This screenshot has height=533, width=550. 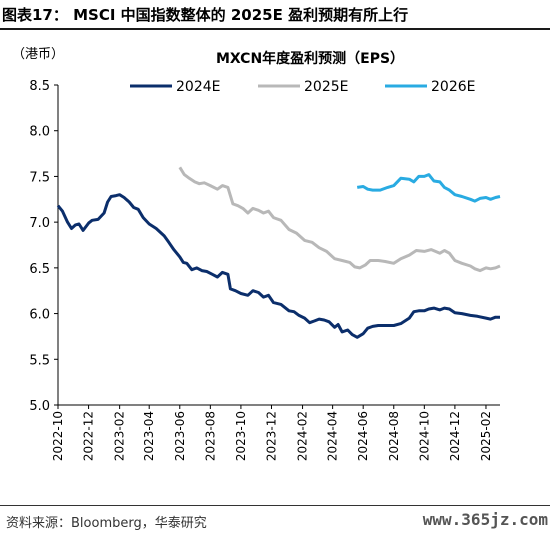 I want to click on y-tick-label: 6.5, so click(x=39, y=269).